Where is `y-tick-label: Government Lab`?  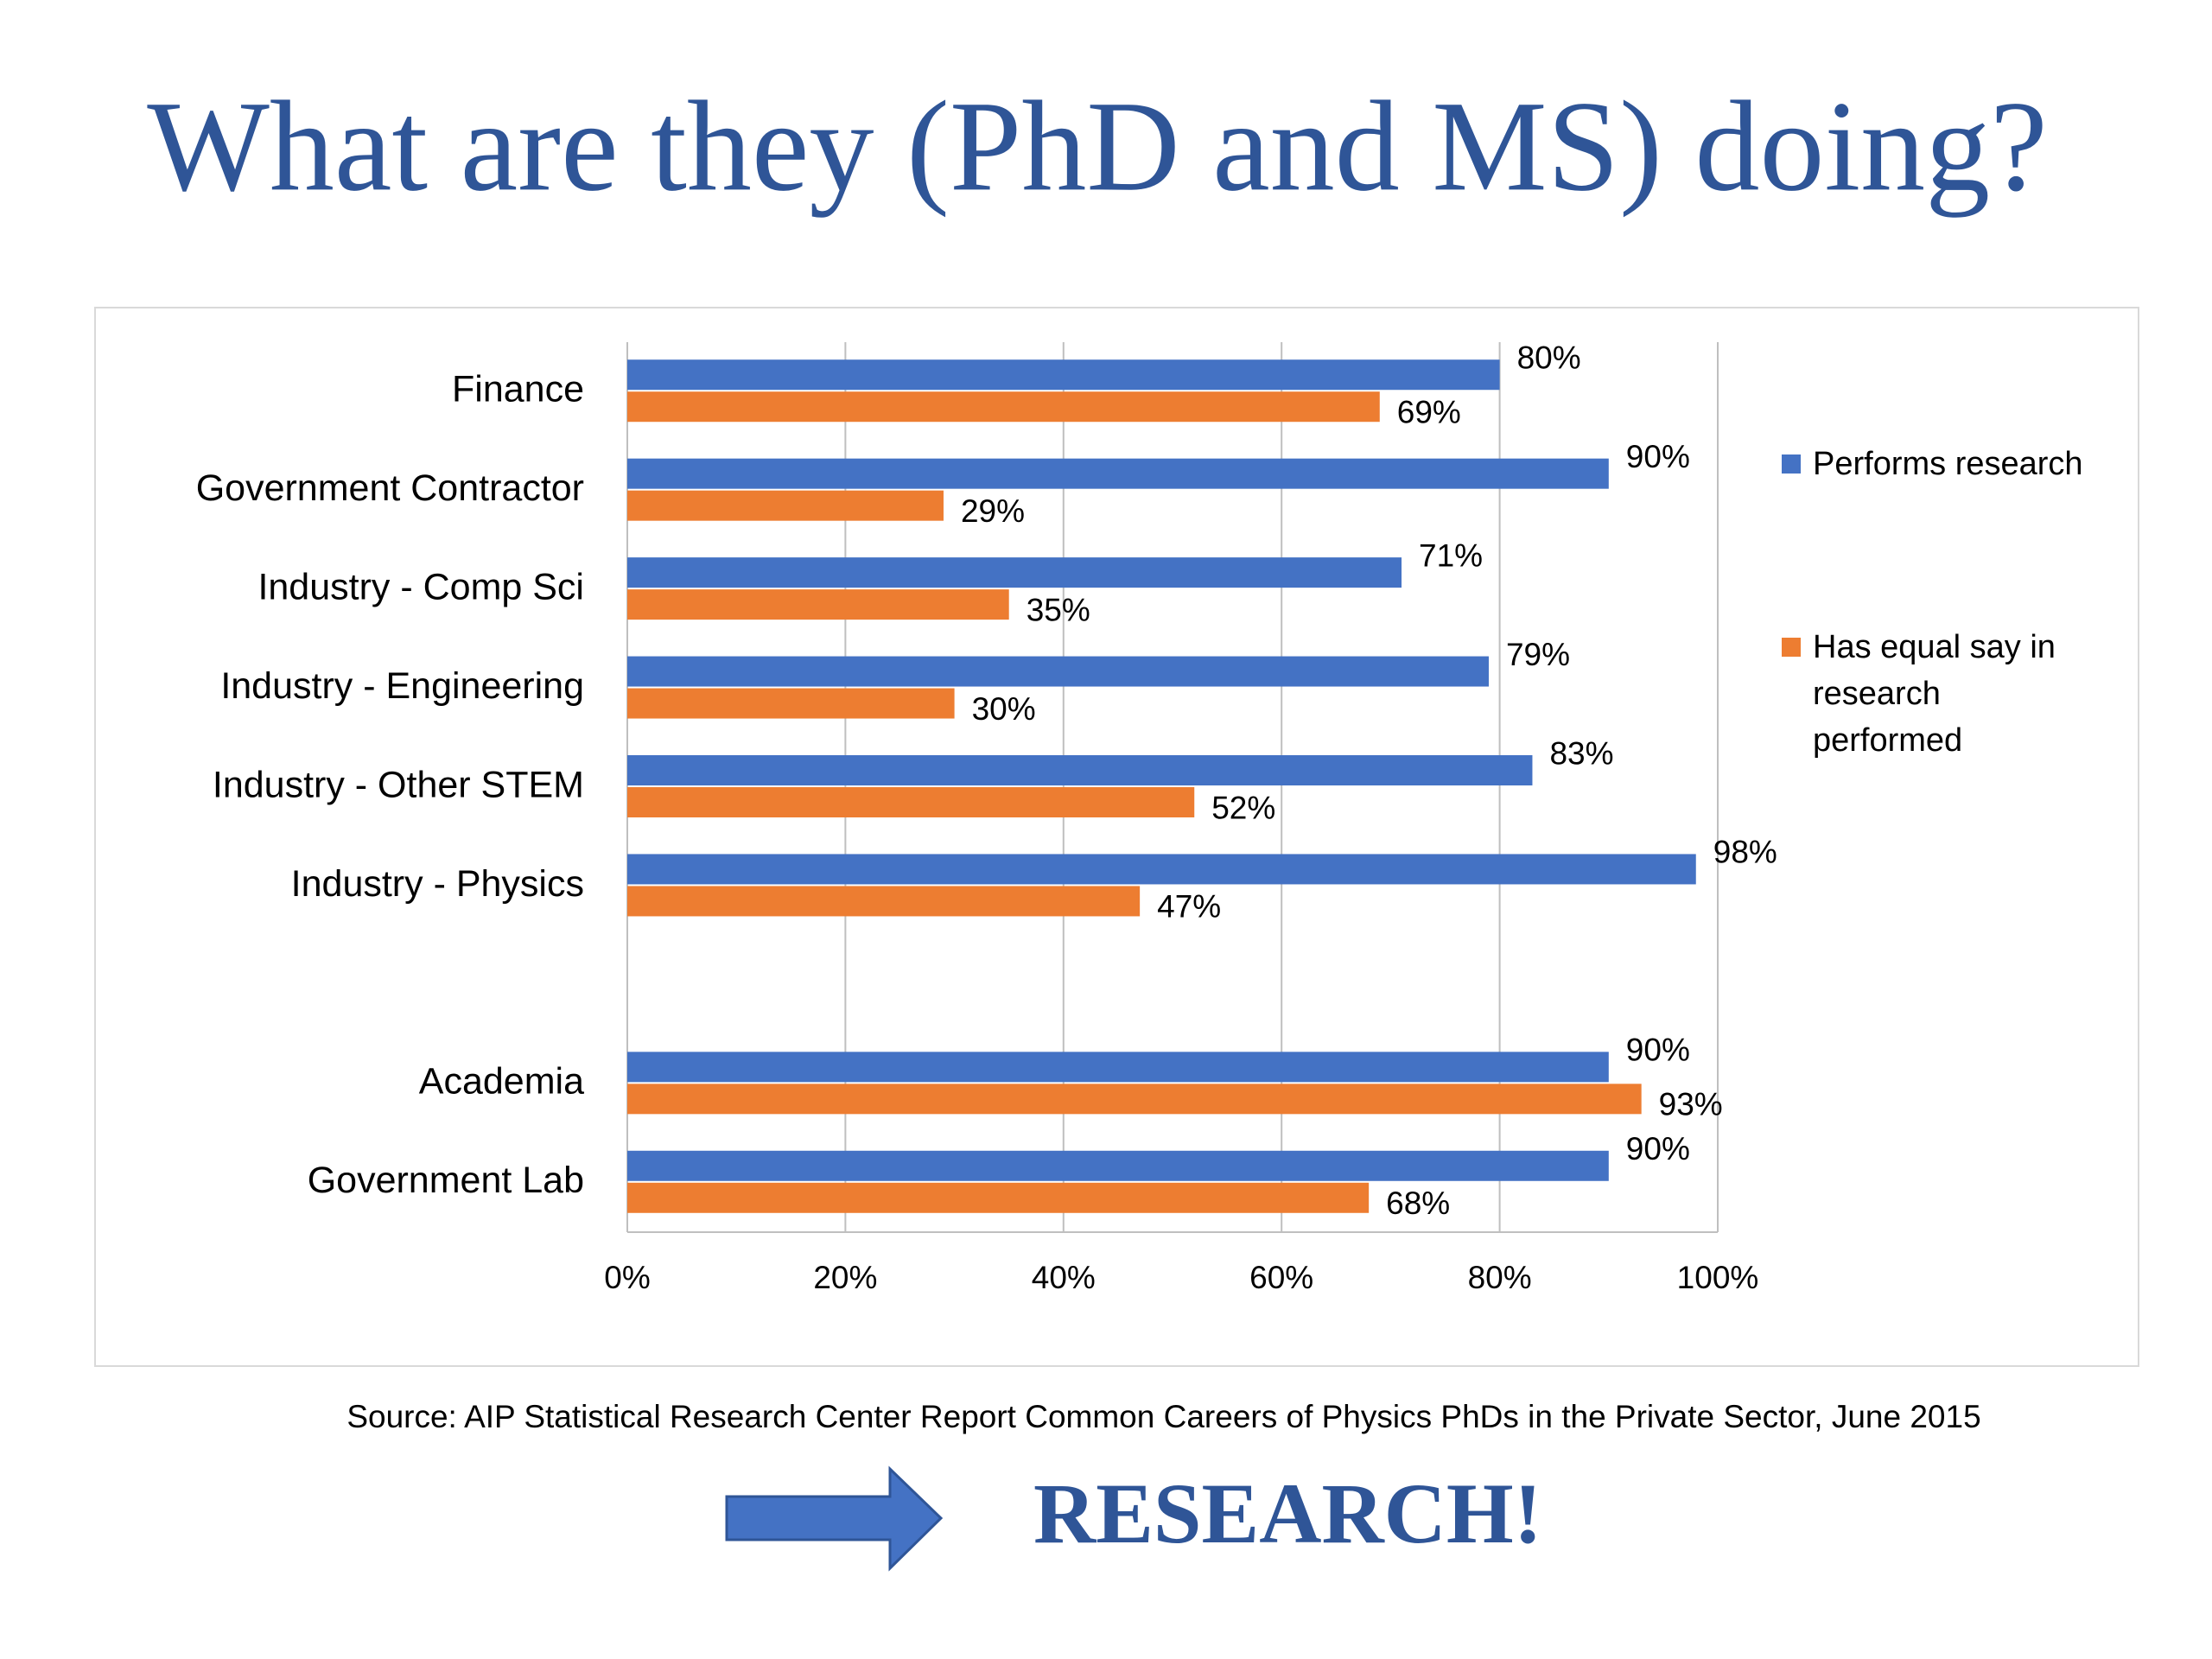 y-tick-label: Government Lab is located at coordinates (446, 1180).